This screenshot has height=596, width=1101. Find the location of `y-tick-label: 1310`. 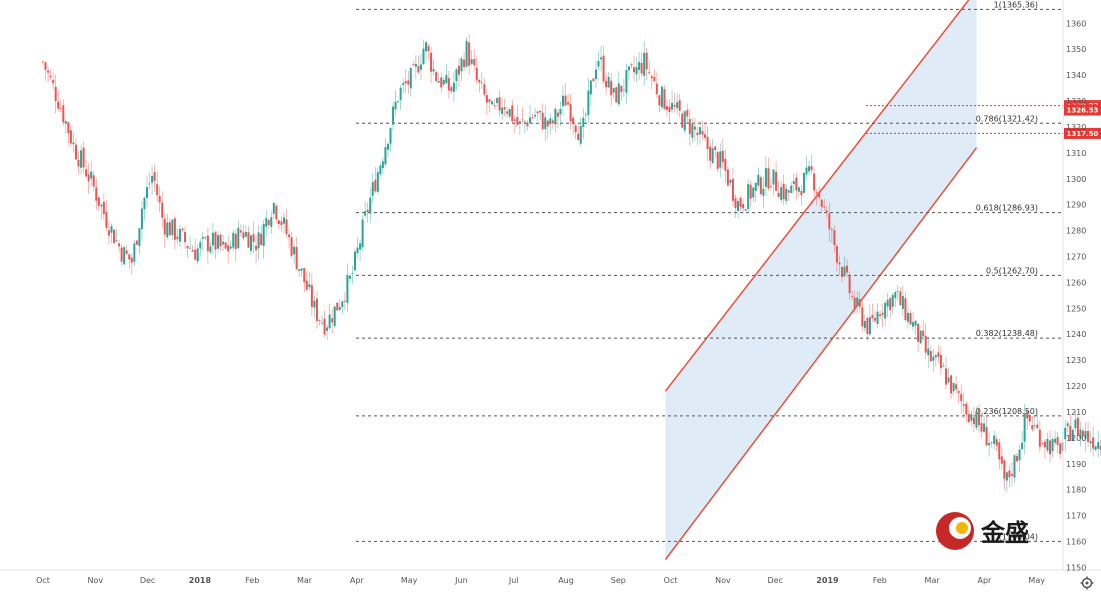

y-tick-label: 1310 is located at coordinates (1076, 153).